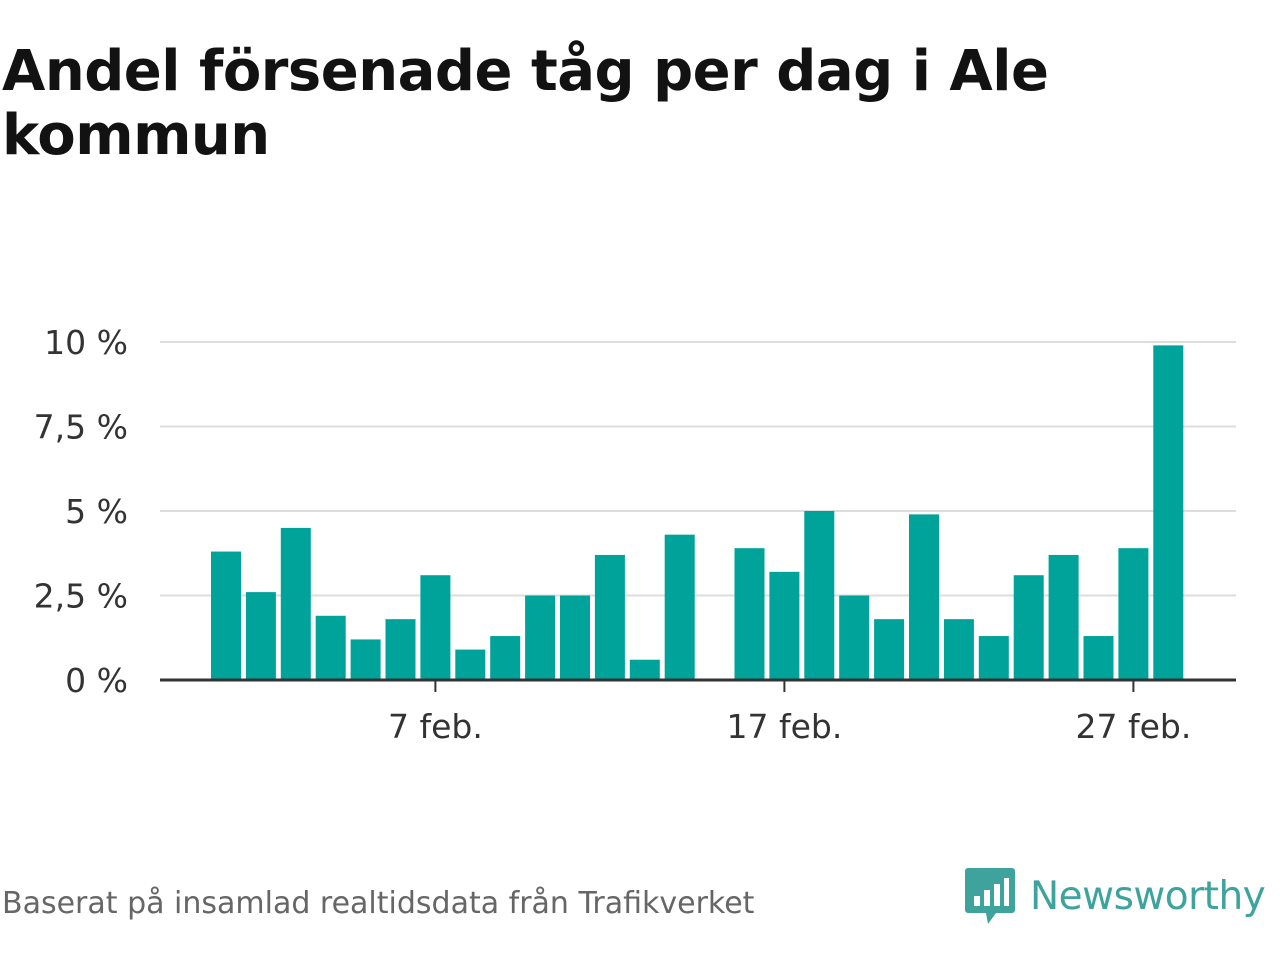  I want to click on newsworthy-logo-icon, so click(990, 896).